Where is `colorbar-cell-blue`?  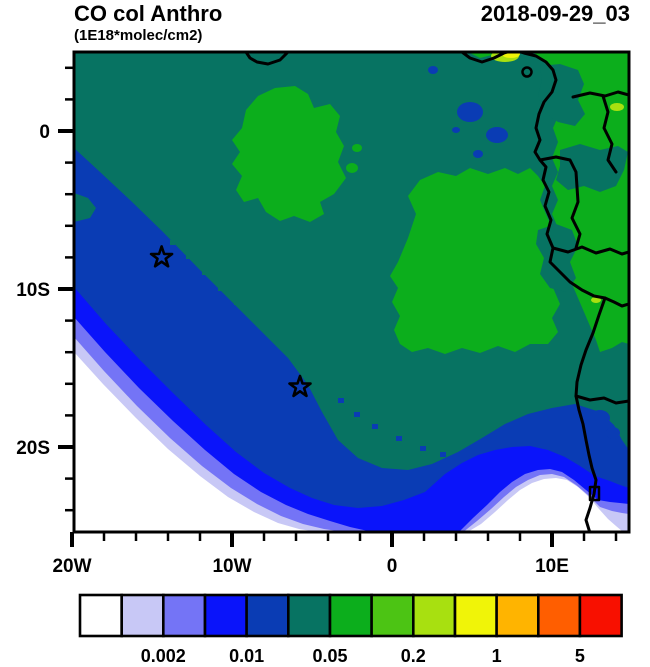 colorbar-cell-blue is located at coordinates (226, 615).